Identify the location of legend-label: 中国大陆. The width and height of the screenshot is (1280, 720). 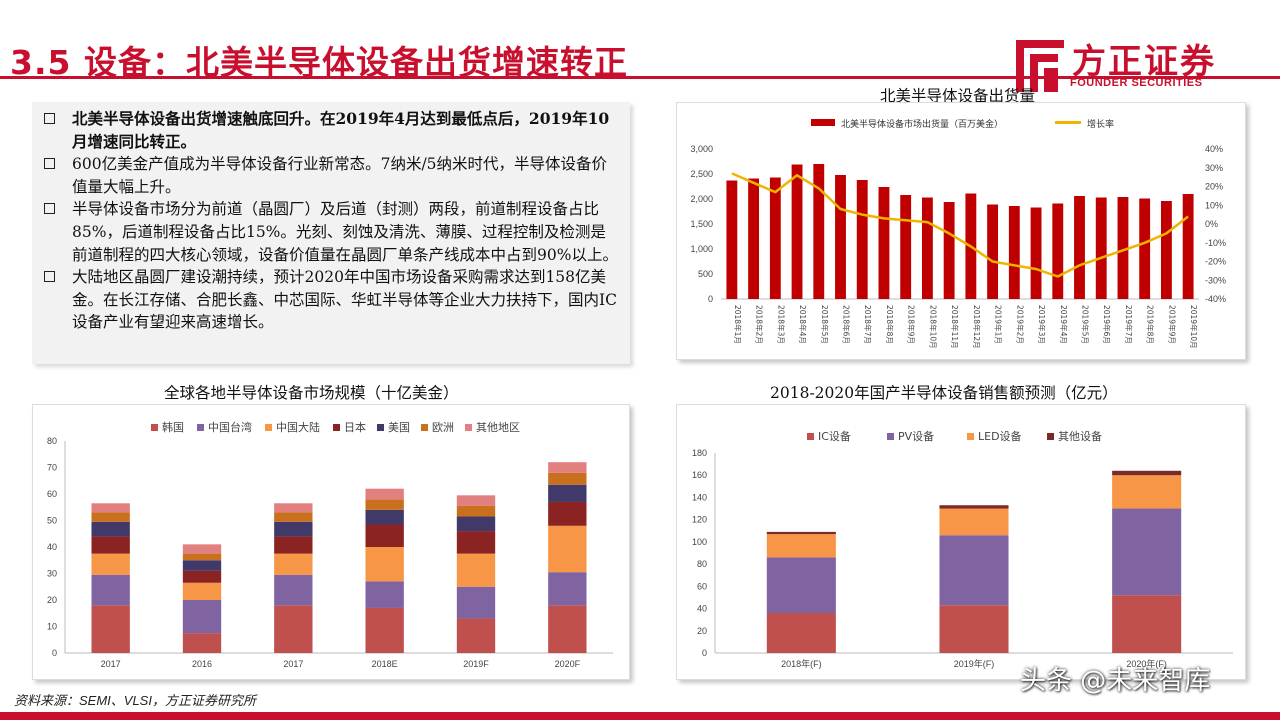
(298, 427).